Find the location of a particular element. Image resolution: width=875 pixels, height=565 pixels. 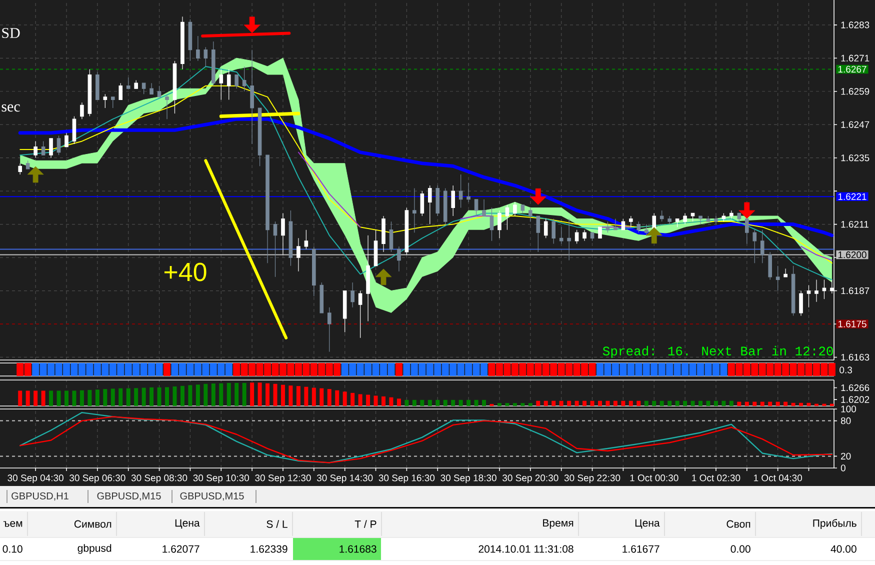

x-tick-label: 30 Sep 10:30 is located at coordinates (221, 479).